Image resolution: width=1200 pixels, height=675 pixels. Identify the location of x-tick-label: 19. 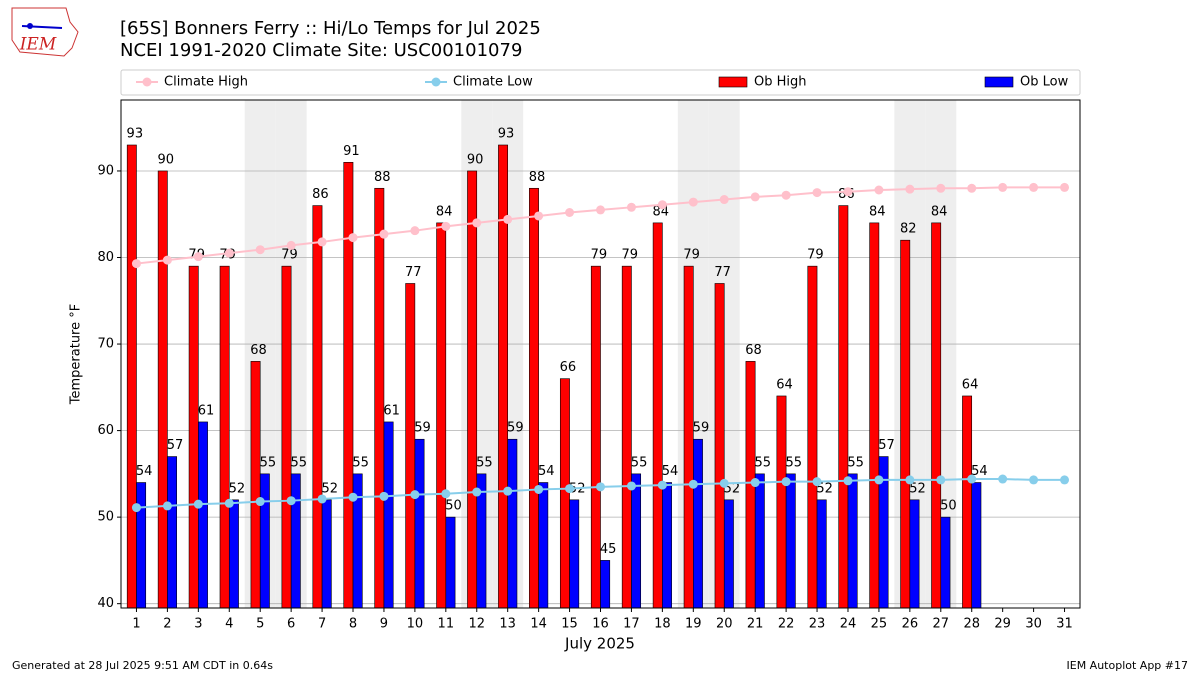
(693, 624).